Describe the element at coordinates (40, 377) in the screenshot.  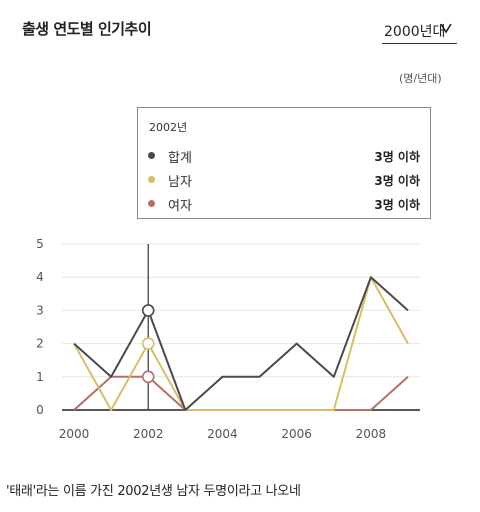
I see `y-tick-label-1: 1` at that location.